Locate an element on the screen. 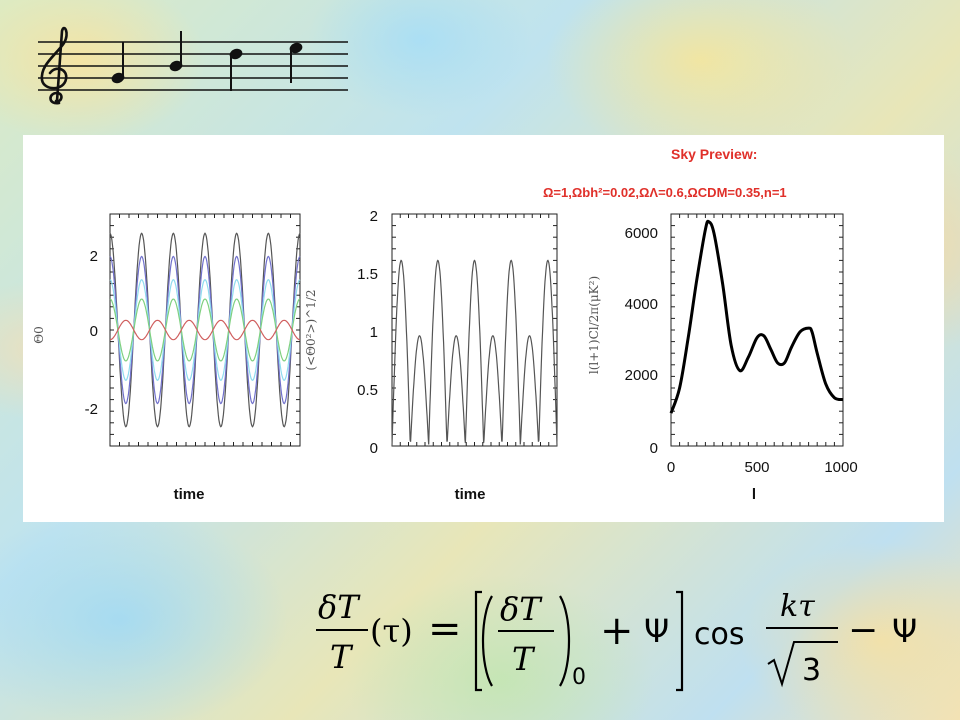 This screenshot has width=960, height=720. formula-sqrt3: 3 is located at coordinates (811, 670).